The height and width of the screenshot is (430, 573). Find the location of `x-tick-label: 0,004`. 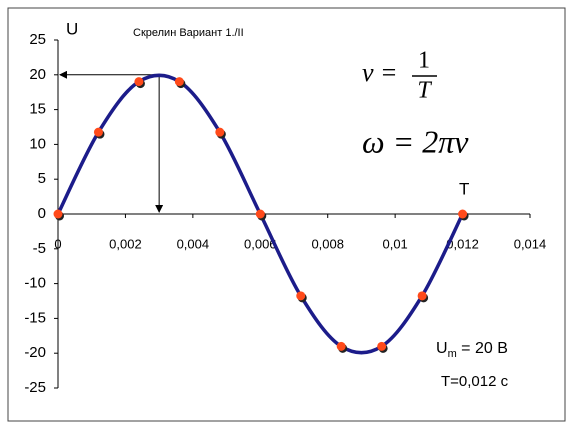

x-tick-label: 0,004 is located at coordinates (193, 243).